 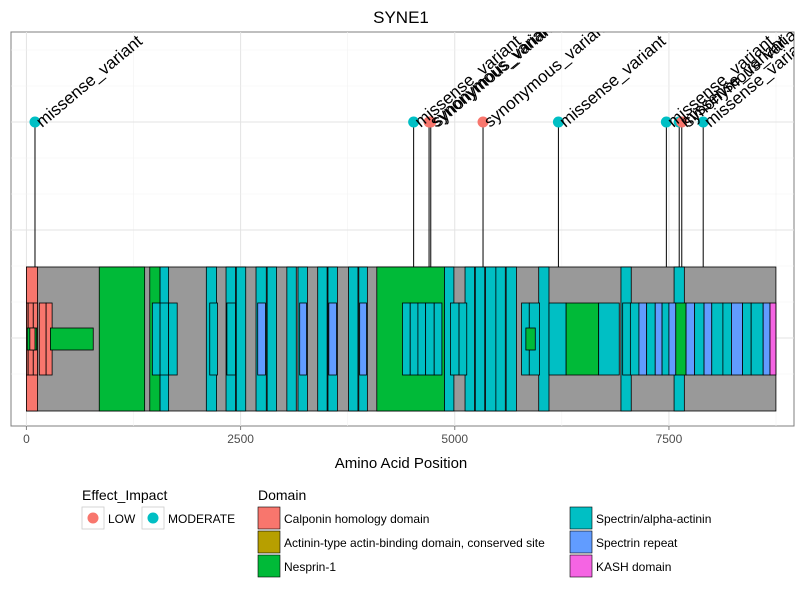 I want to click on legend-domain-label: Nesprin-1, so click(x=310, y=567).